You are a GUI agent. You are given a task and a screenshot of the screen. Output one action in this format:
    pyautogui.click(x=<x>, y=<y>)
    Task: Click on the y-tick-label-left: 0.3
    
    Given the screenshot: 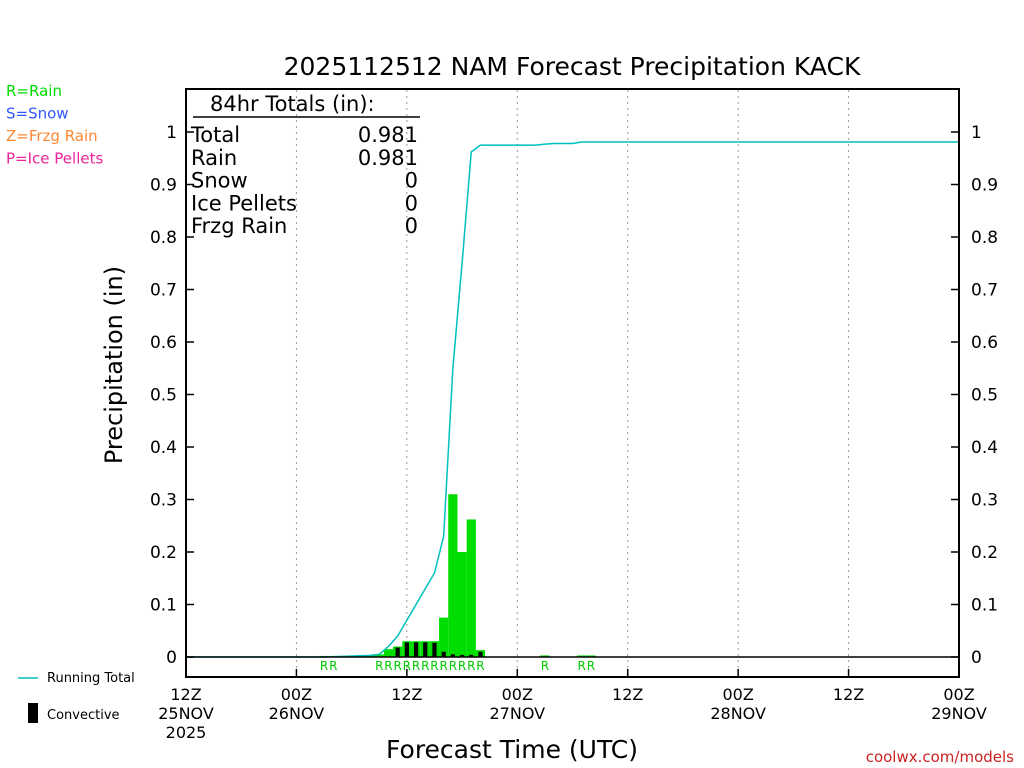 What is the action you would take?
    pyautogui.click(x=163, y=501)
    